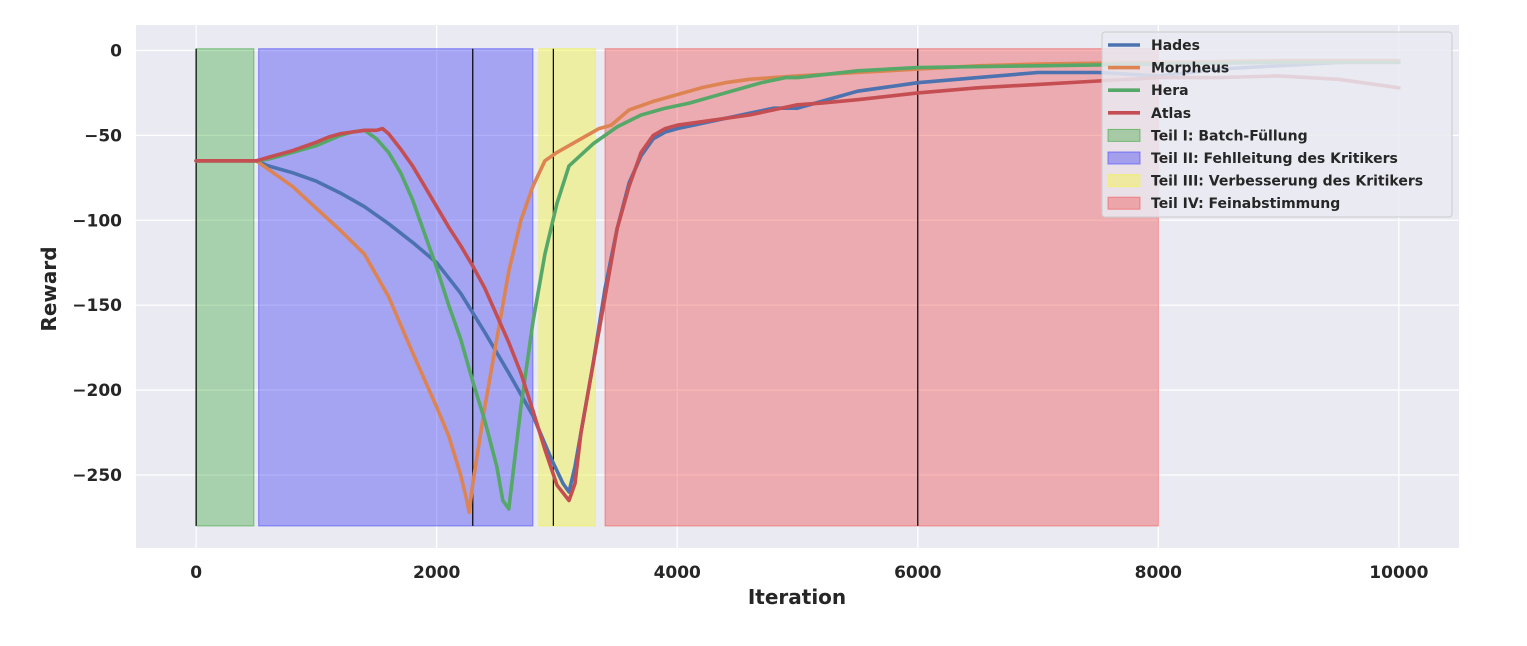 This screenshot has height=646, width=1527. What do you see at coordinates (196, 573) in the screenshot?
I see `x-tick-label: 0` at bounding box center [196, 573].